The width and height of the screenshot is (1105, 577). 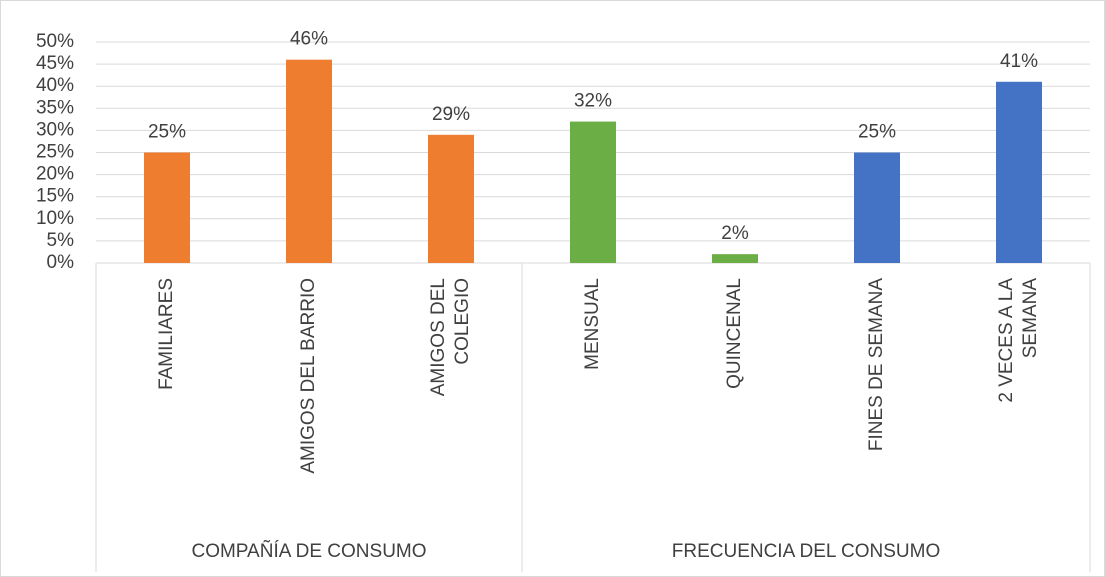 What do you see at coordinates (55, 129) in the screenshot?
I see `y-tick-label: 30%` at bounding box center [55, 129].